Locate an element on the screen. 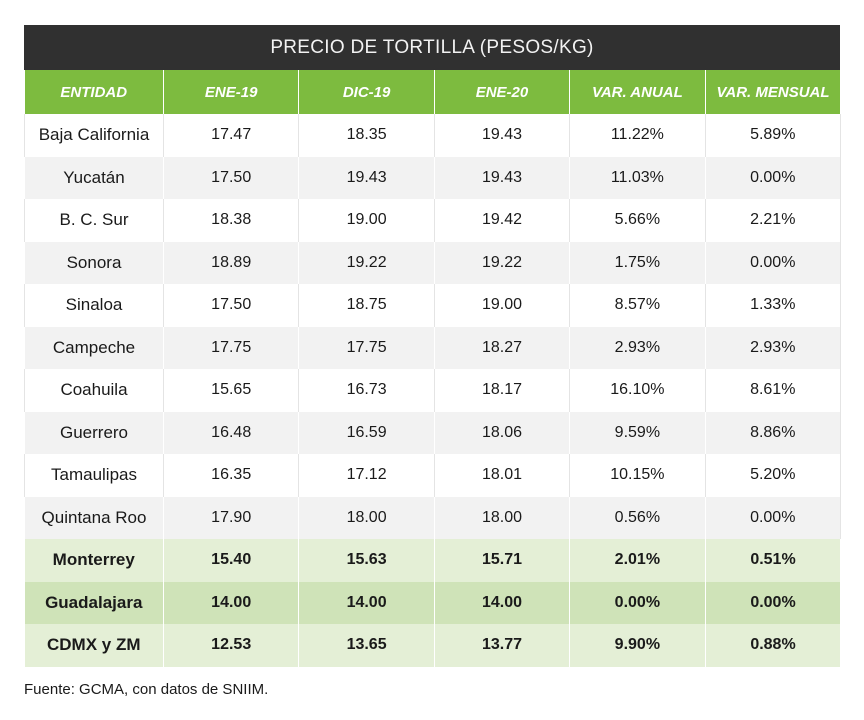 This screenshot has height=720, width=864. cell-ene-20: 18.00 is located at coordinates (501, 517).